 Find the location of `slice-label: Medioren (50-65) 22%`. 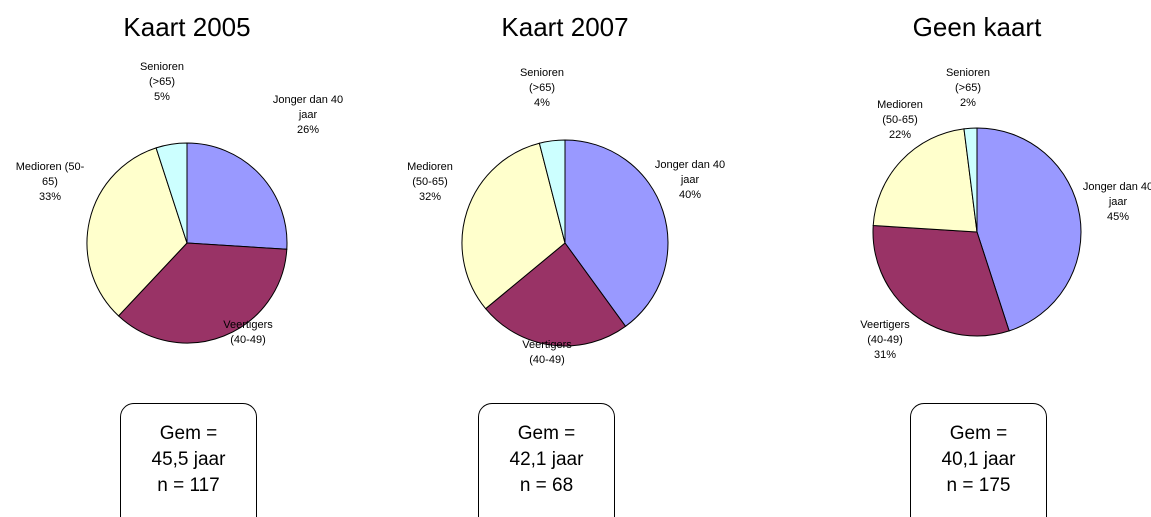

slice-label: Medioren (50-65) 22% is located at coordinates (900, 120).